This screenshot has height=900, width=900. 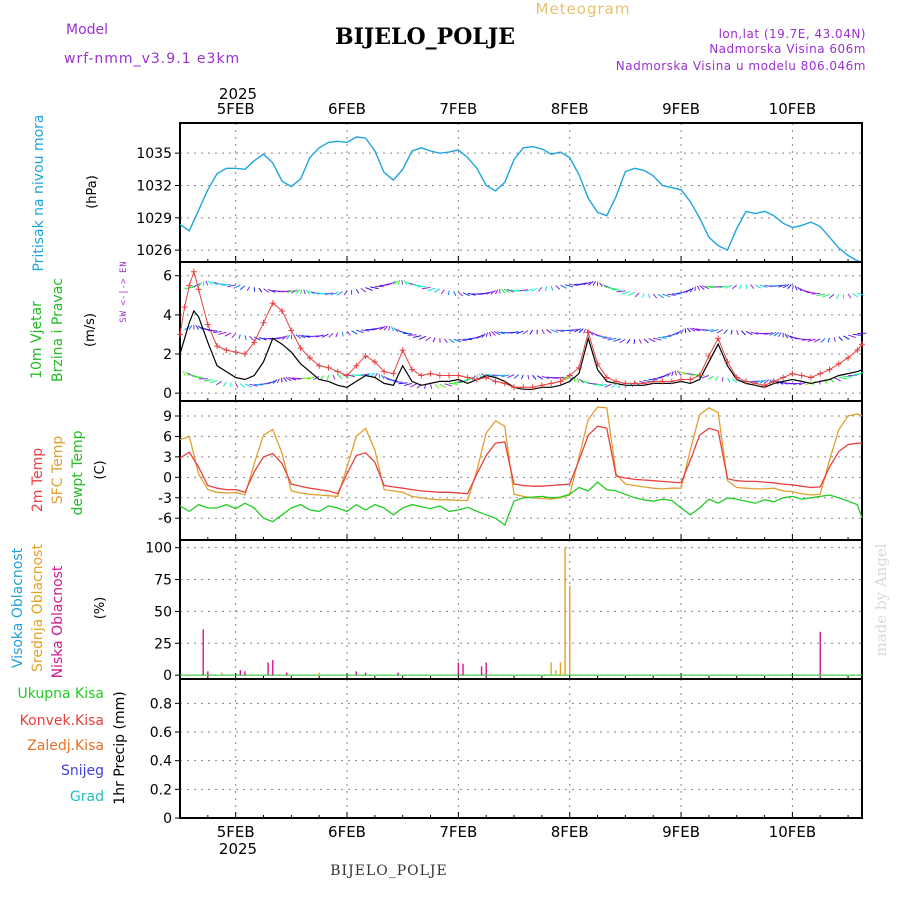 I want to click on panel-precip: 0 0.2 0.4 0.6 0.8, so click(x=506, y=752).